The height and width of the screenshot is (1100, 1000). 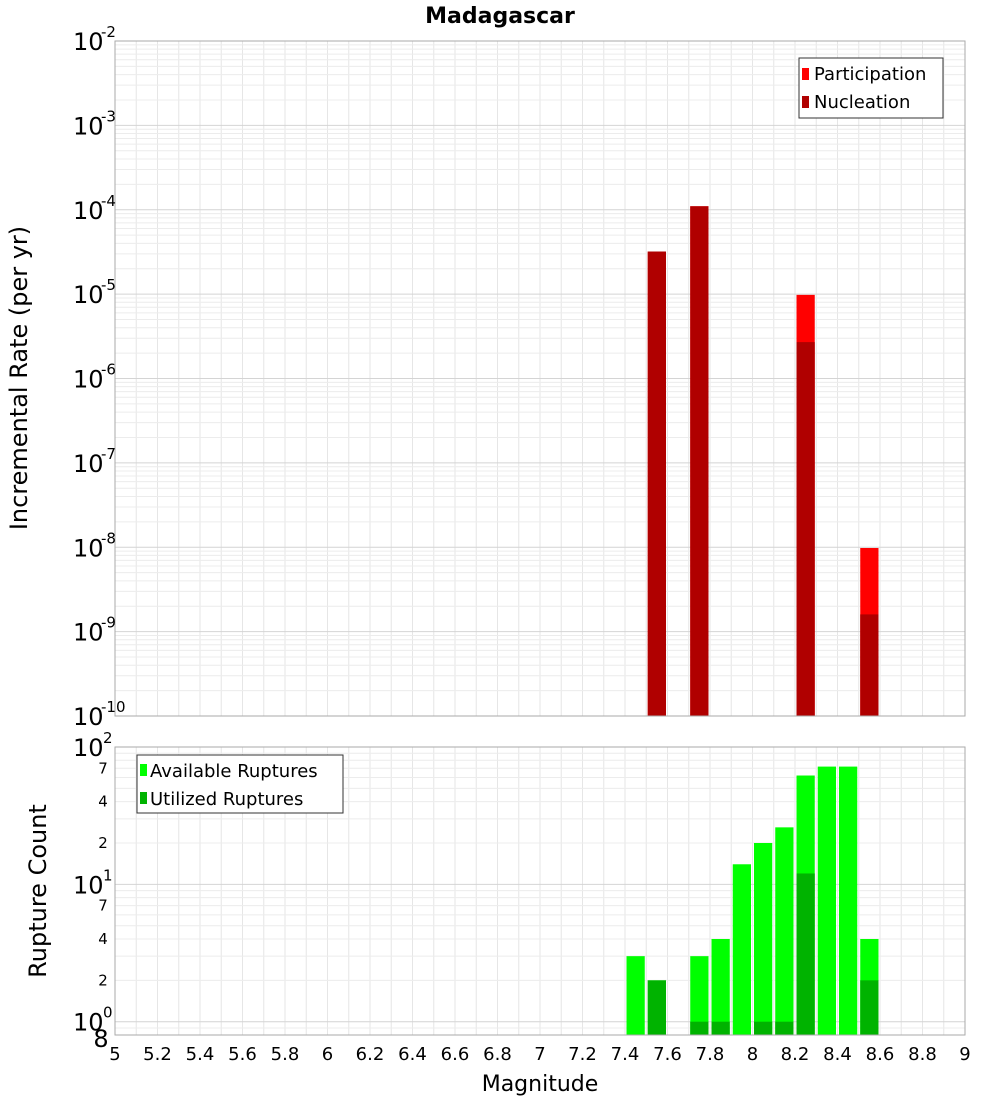 What do you see at coordinates (497, 1054) in the screenshot?
I see `x-tick-label: 6.8` at bounding box center [497, 1054].